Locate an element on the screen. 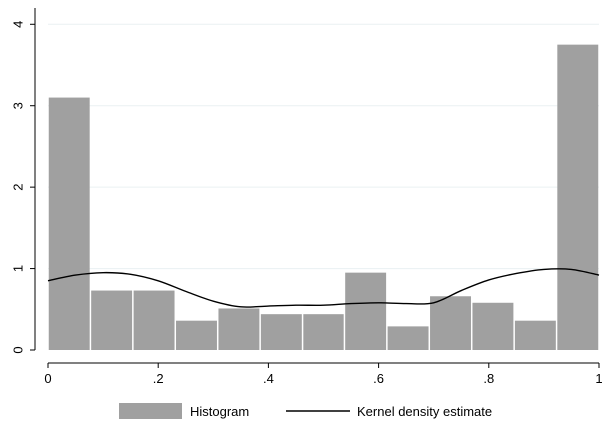 The image size is (603, 424). x-tick-label-4: .8 is located at coordinates (488, 378).